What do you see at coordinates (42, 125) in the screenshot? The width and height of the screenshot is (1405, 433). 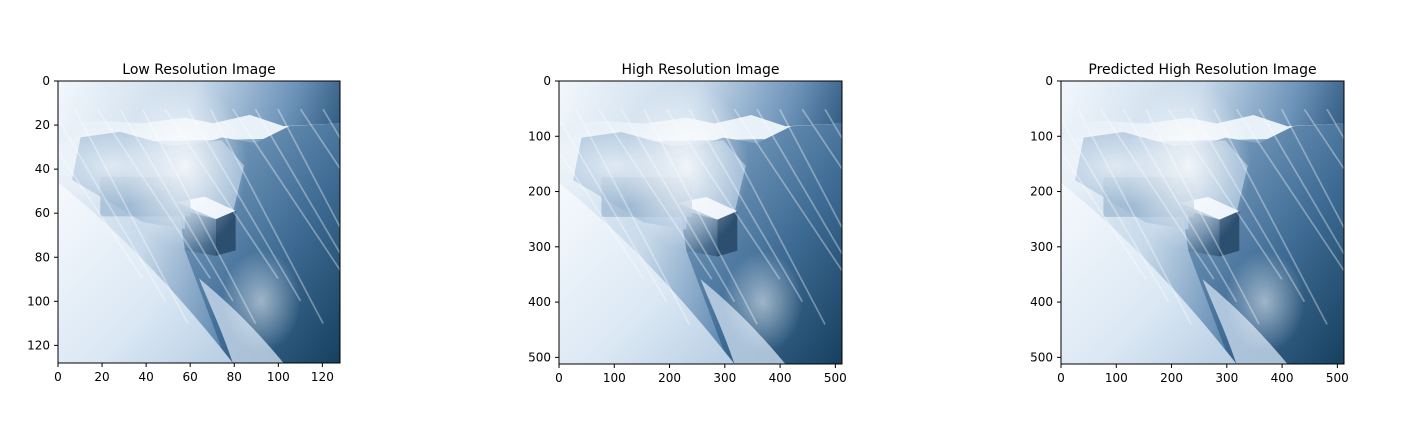 I see `y-tick-label: 20` at bounding box center [42, 125].